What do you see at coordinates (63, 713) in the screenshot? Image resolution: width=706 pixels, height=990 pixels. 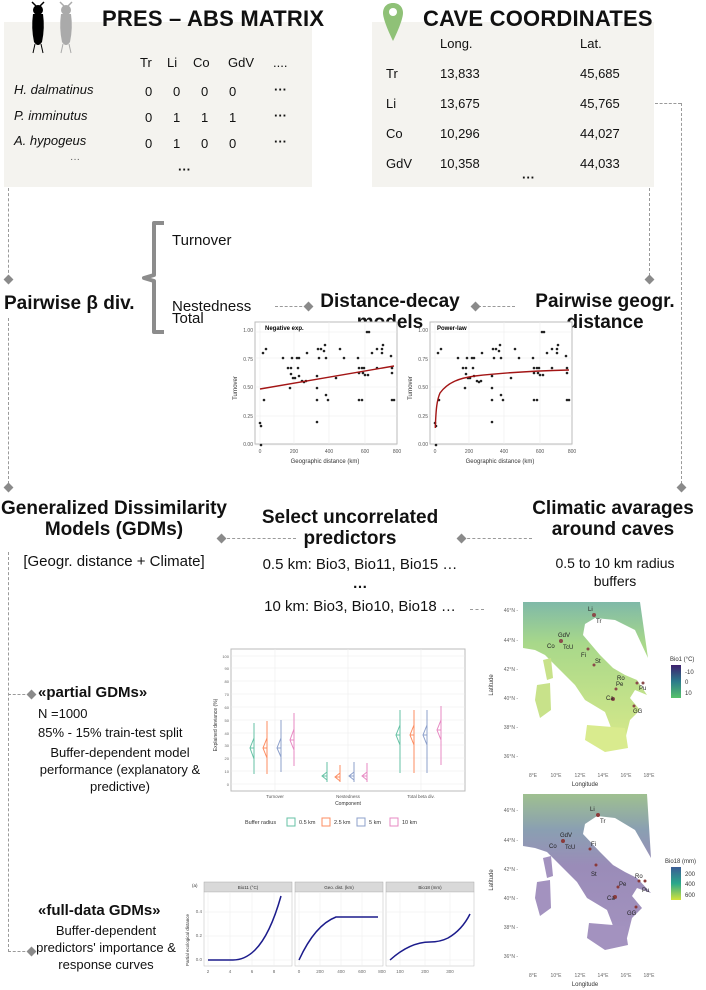 I see `partial-gdms-n: N =1000` at bounding box center [63, 713].